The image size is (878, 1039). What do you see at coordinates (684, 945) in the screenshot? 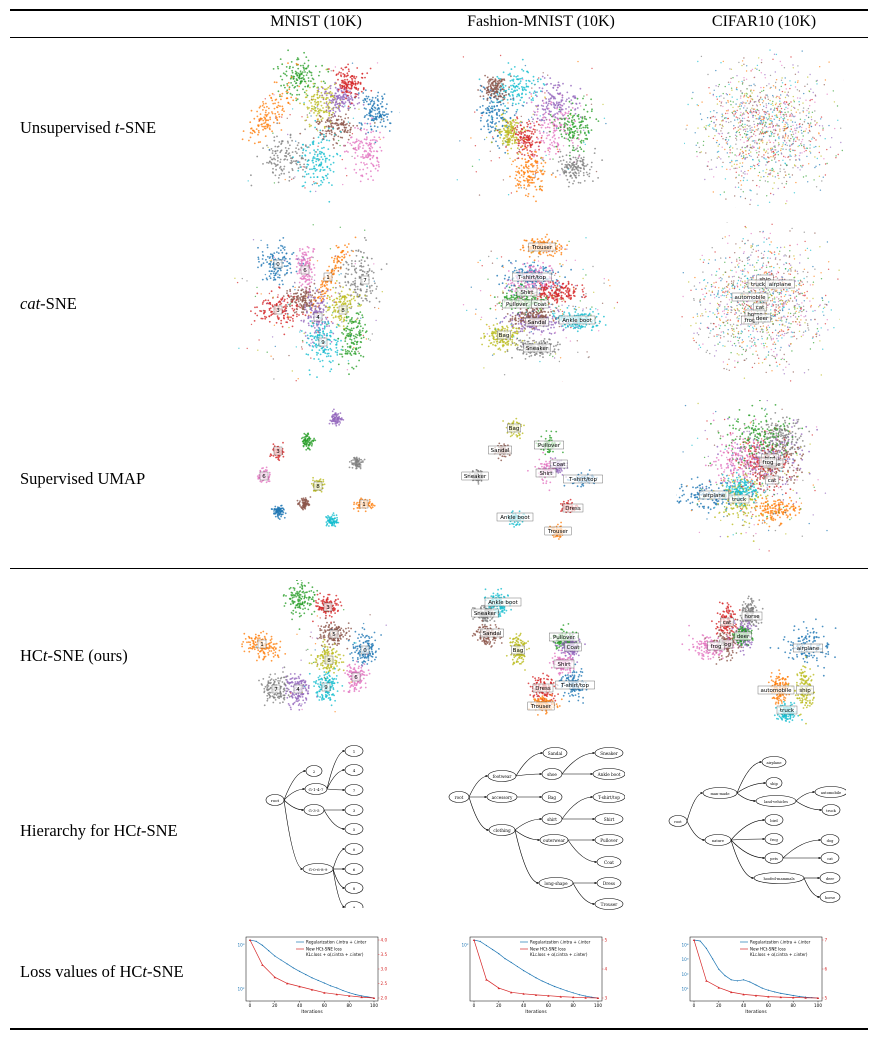
I see `y-left-tick-label: 10⁴` at bounding box center [684, 945].